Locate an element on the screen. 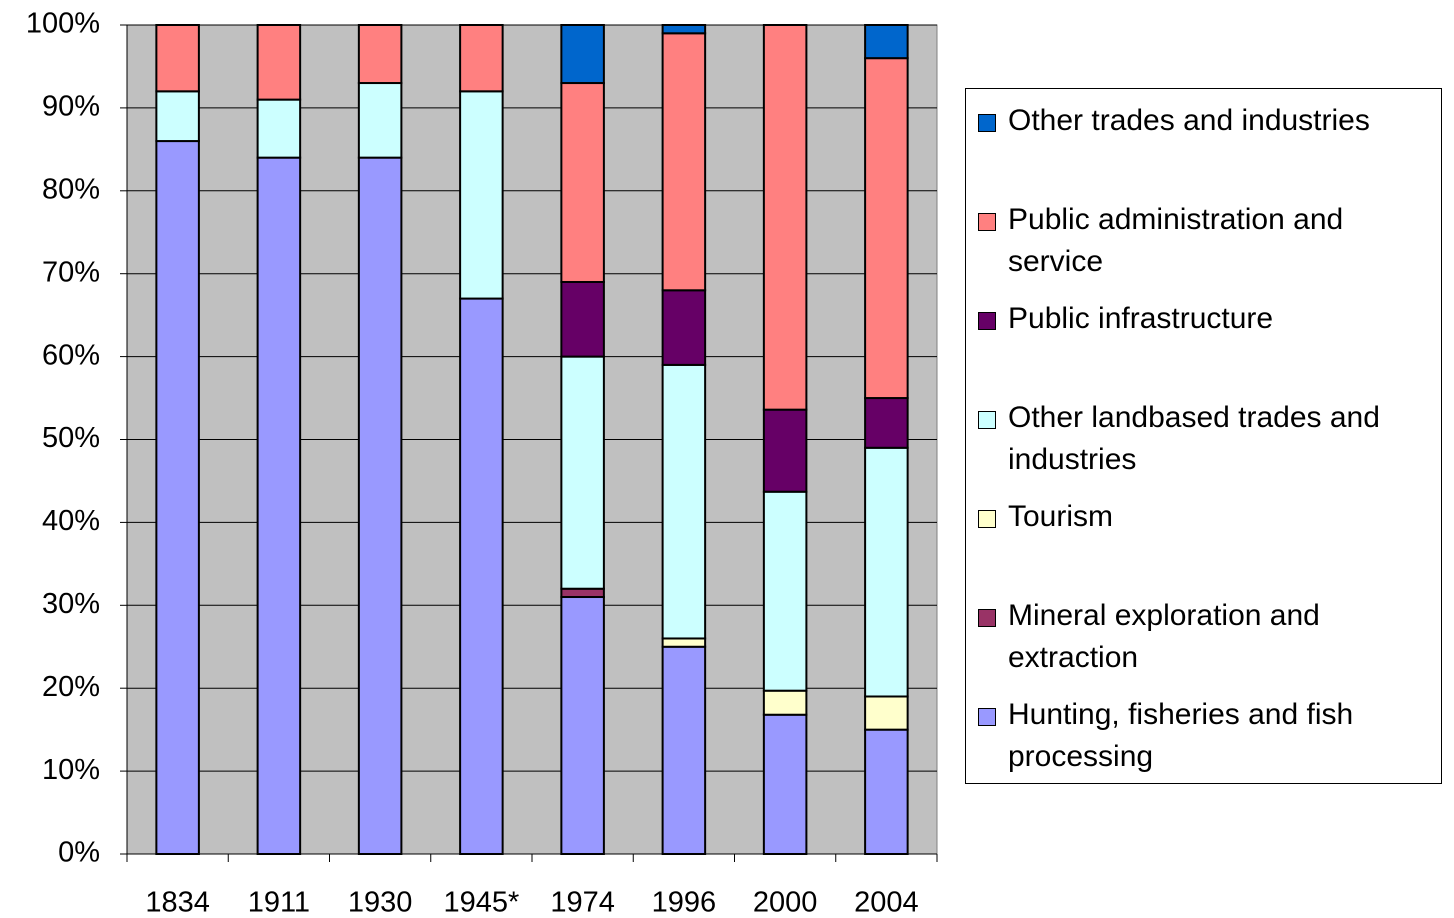 This screenshot has height=918, width=1454. y-tick-label: 30% is located at coordinates (71, 604).